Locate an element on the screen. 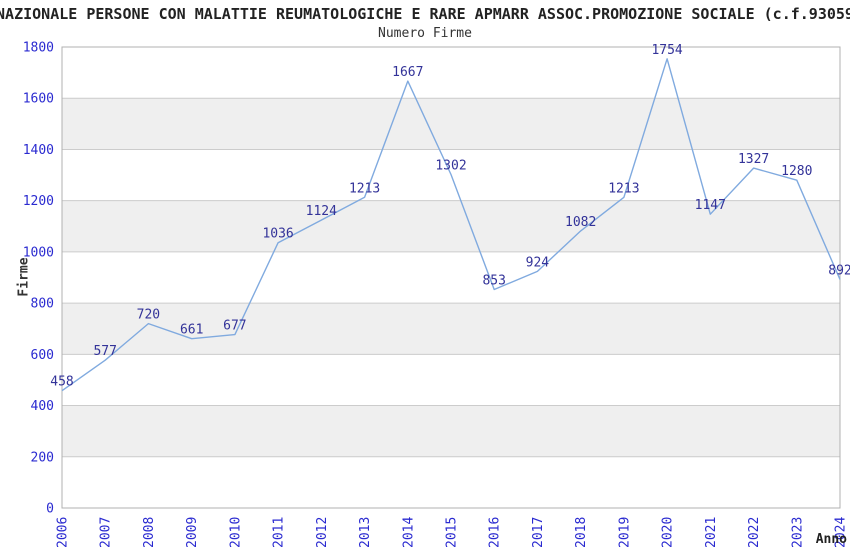 This screenshot has width=850, height=550. data-point-label: 1082 is located at coordinates (580, 222).